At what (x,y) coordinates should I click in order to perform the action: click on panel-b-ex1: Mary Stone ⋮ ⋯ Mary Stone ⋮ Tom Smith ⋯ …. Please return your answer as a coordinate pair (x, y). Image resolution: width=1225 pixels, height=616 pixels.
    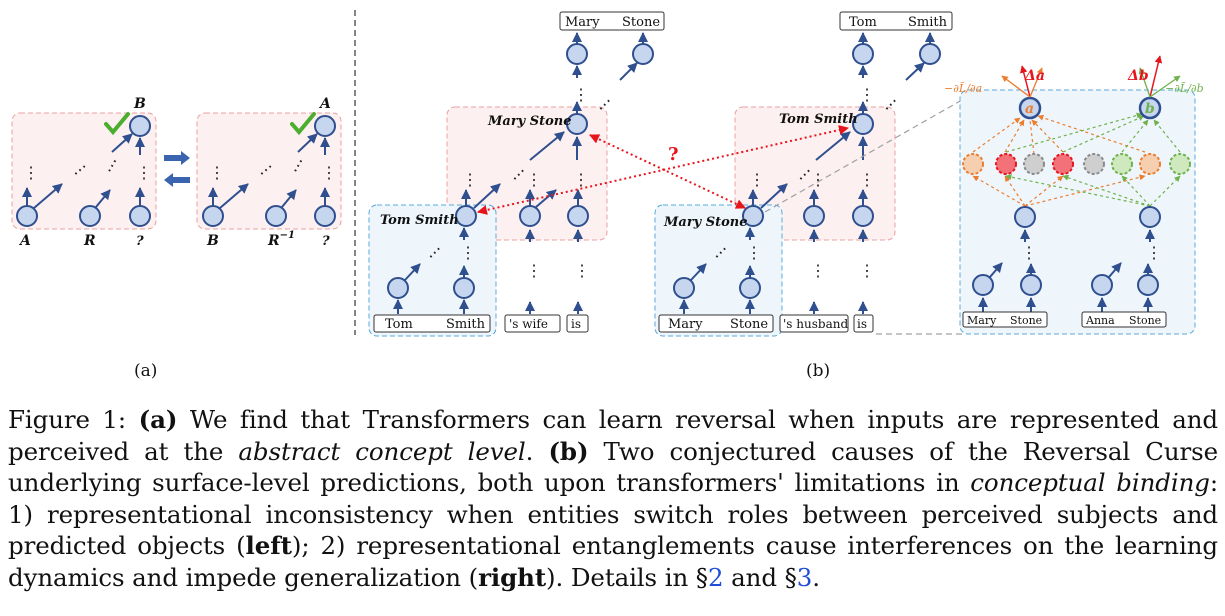
    Looking at the image, I should click on (516, 174).